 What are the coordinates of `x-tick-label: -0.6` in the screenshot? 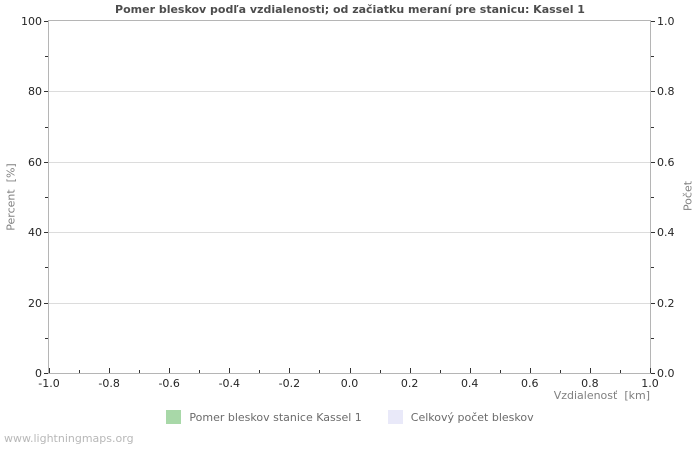 It's located at (169, 383).